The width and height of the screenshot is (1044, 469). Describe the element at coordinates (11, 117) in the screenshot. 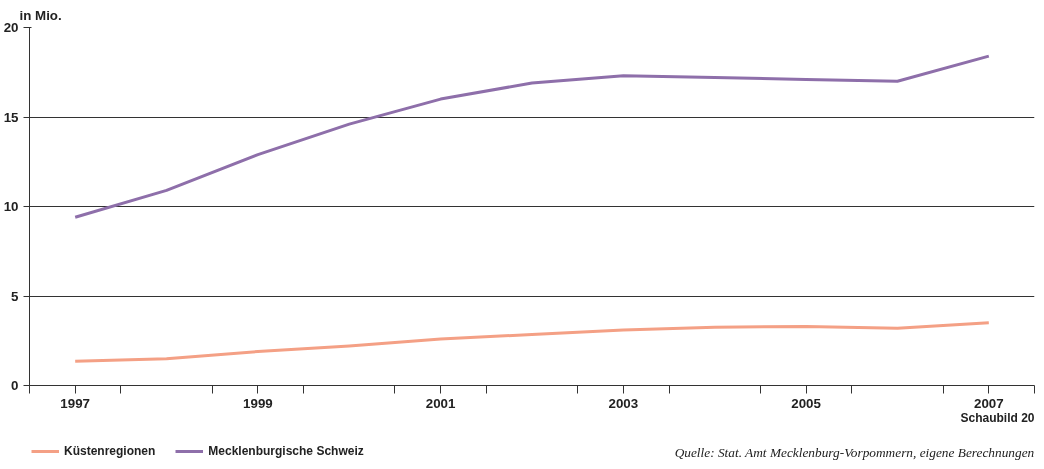

I see `y-tick-label: 15` at that location.